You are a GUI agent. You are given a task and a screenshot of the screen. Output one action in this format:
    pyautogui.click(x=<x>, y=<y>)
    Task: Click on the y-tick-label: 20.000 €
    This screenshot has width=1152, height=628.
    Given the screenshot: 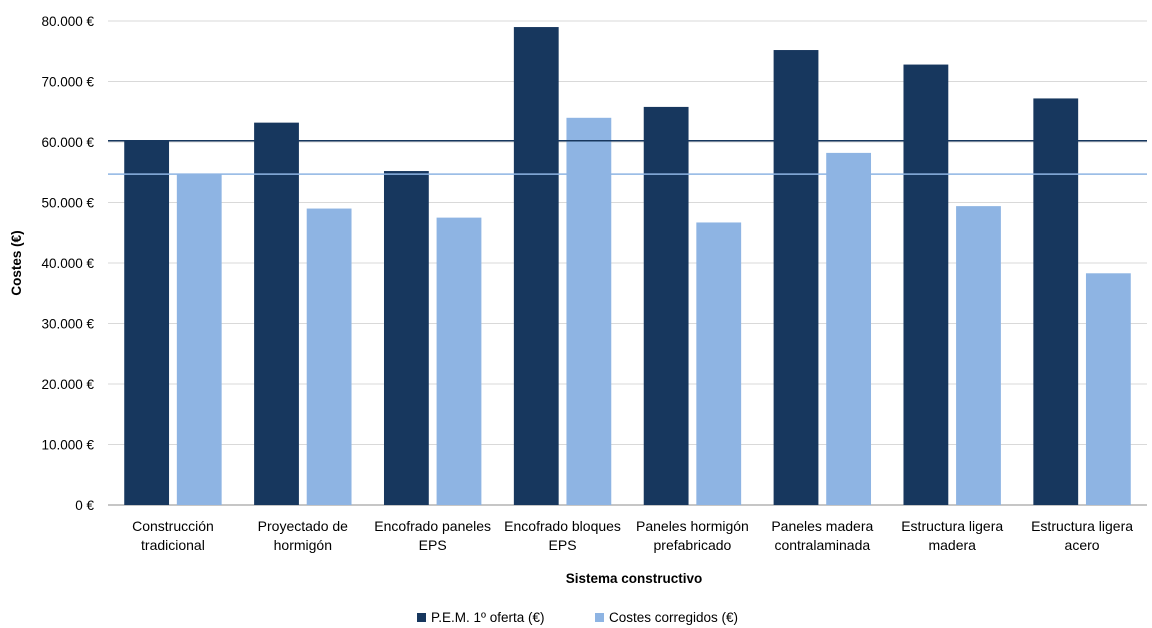 What is the action you would take?
    pyautogui.click(x=67, y=384)
    